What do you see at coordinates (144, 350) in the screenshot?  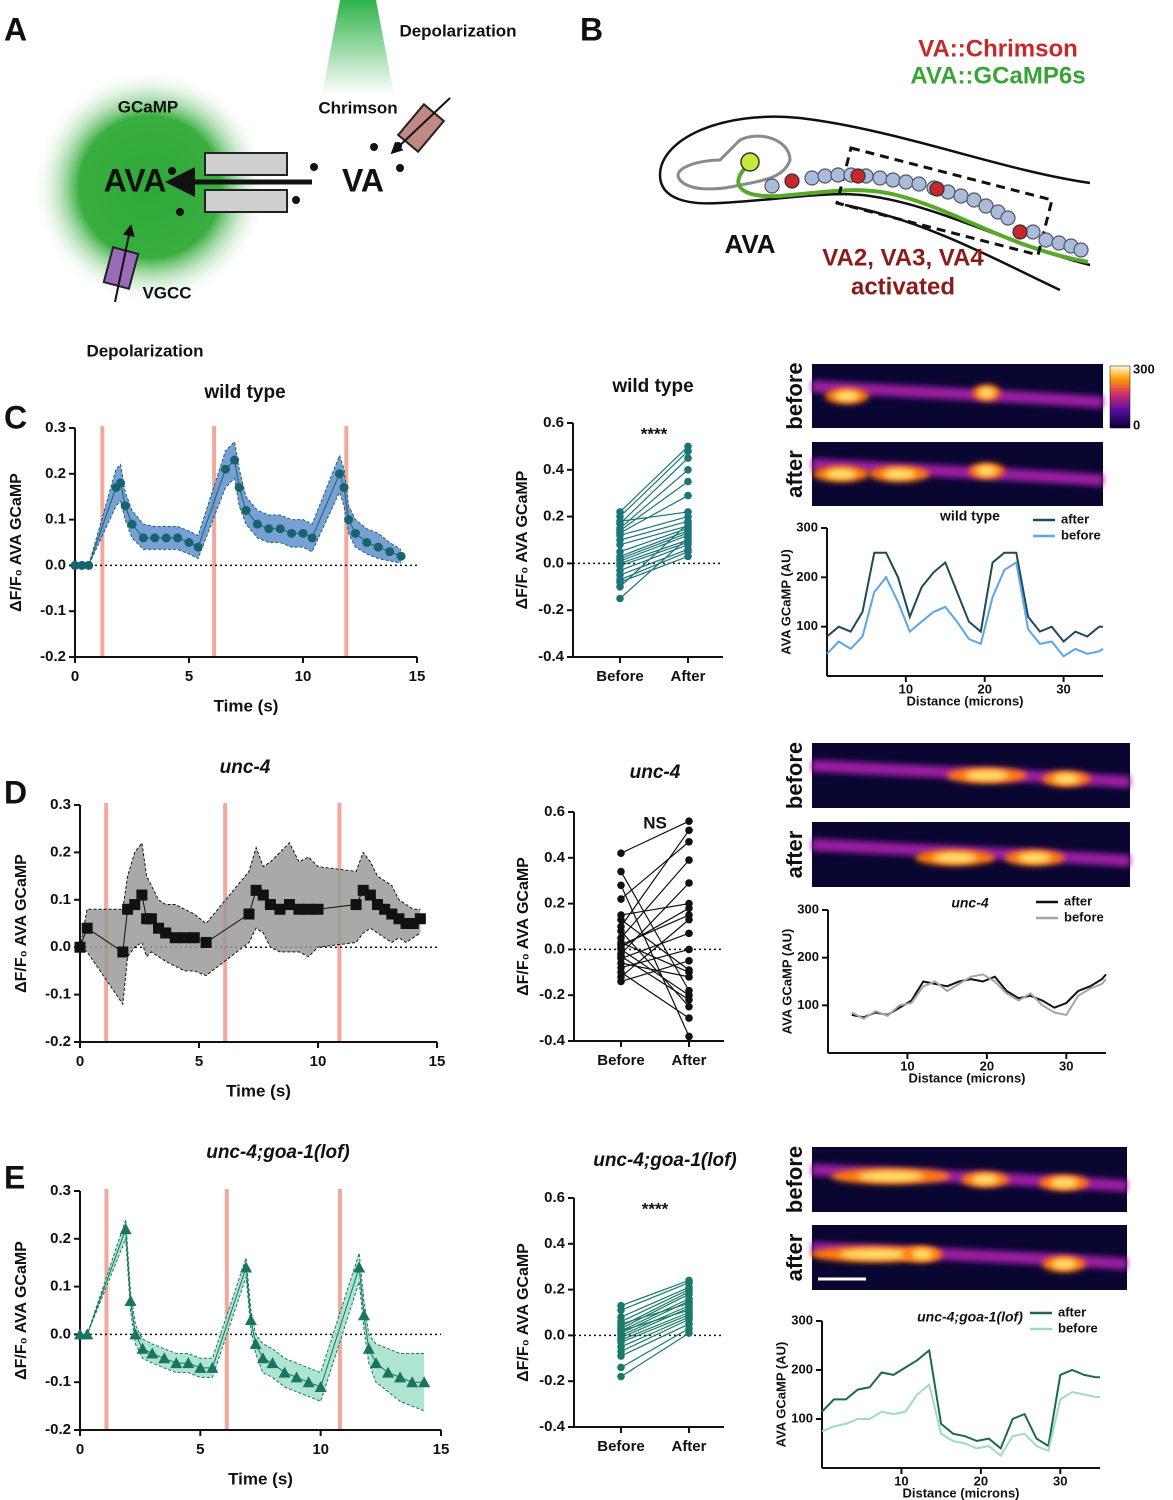 I see `label: Depolarization` at bounding box center [144, 350].